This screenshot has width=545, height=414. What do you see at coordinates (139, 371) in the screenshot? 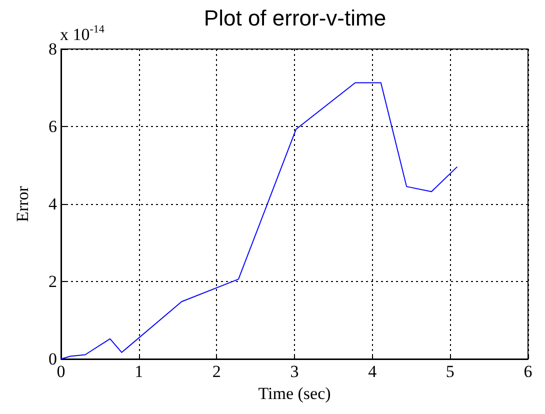
I see `x-tick-label: 1` at bounding box center [139, 371].